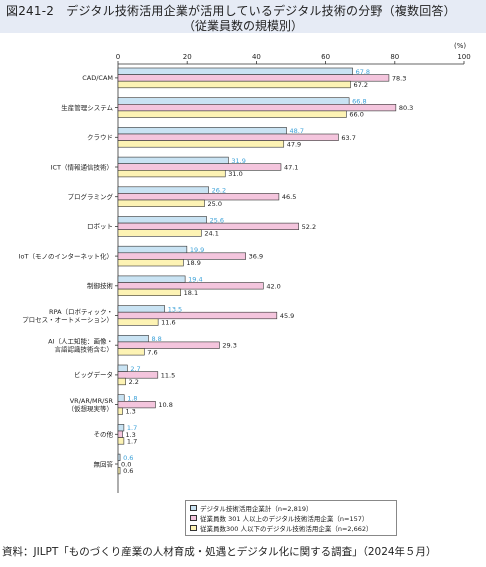  What do you see at coordinates (309, 227) in the screenshot?
I see `data-label: 52.2` at bounding box center [309, 227].